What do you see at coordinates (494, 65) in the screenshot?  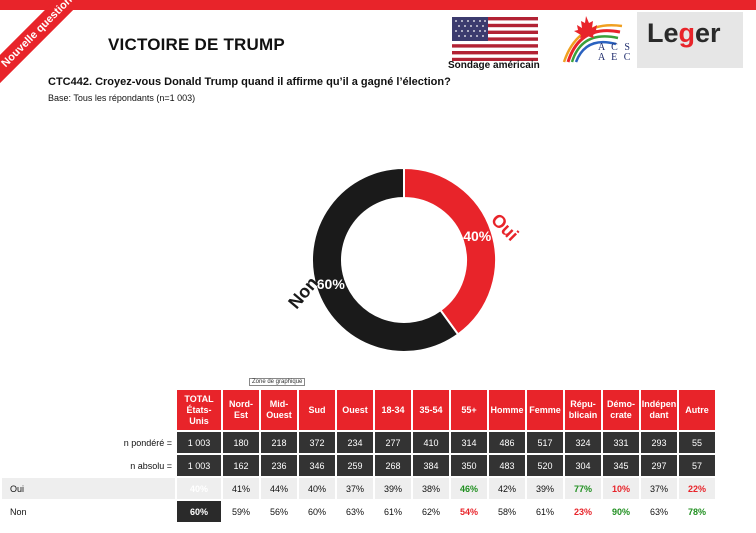 I see `flag-caption: Sondage américain` at bounding box center [494, 65].